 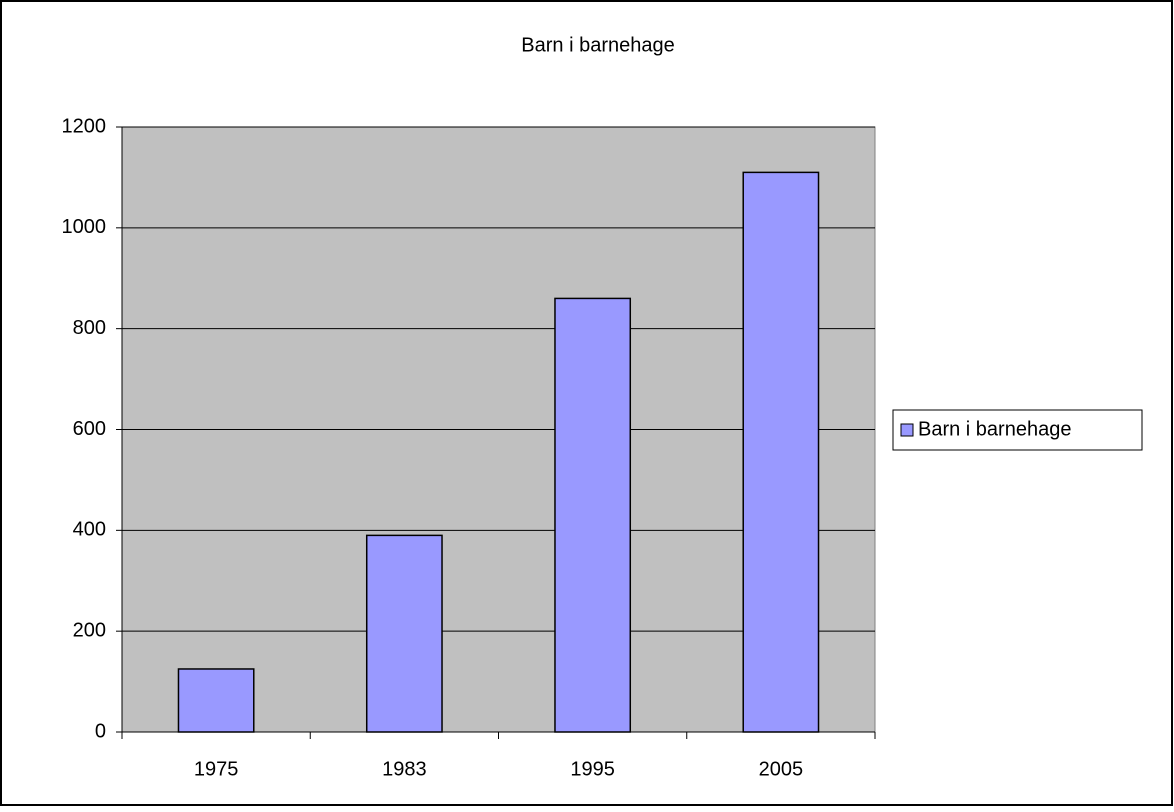 I want to click on y-tick-label: 400, so click(x=89, y=530).